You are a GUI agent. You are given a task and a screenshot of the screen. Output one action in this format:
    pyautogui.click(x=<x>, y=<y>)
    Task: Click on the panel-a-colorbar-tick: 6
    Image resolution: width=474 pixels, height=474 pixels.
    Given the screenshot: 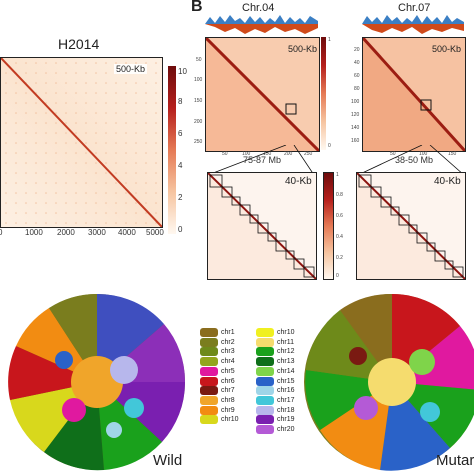 What is the action you would take?
    pyautogui.click(x=180, y=133)
    